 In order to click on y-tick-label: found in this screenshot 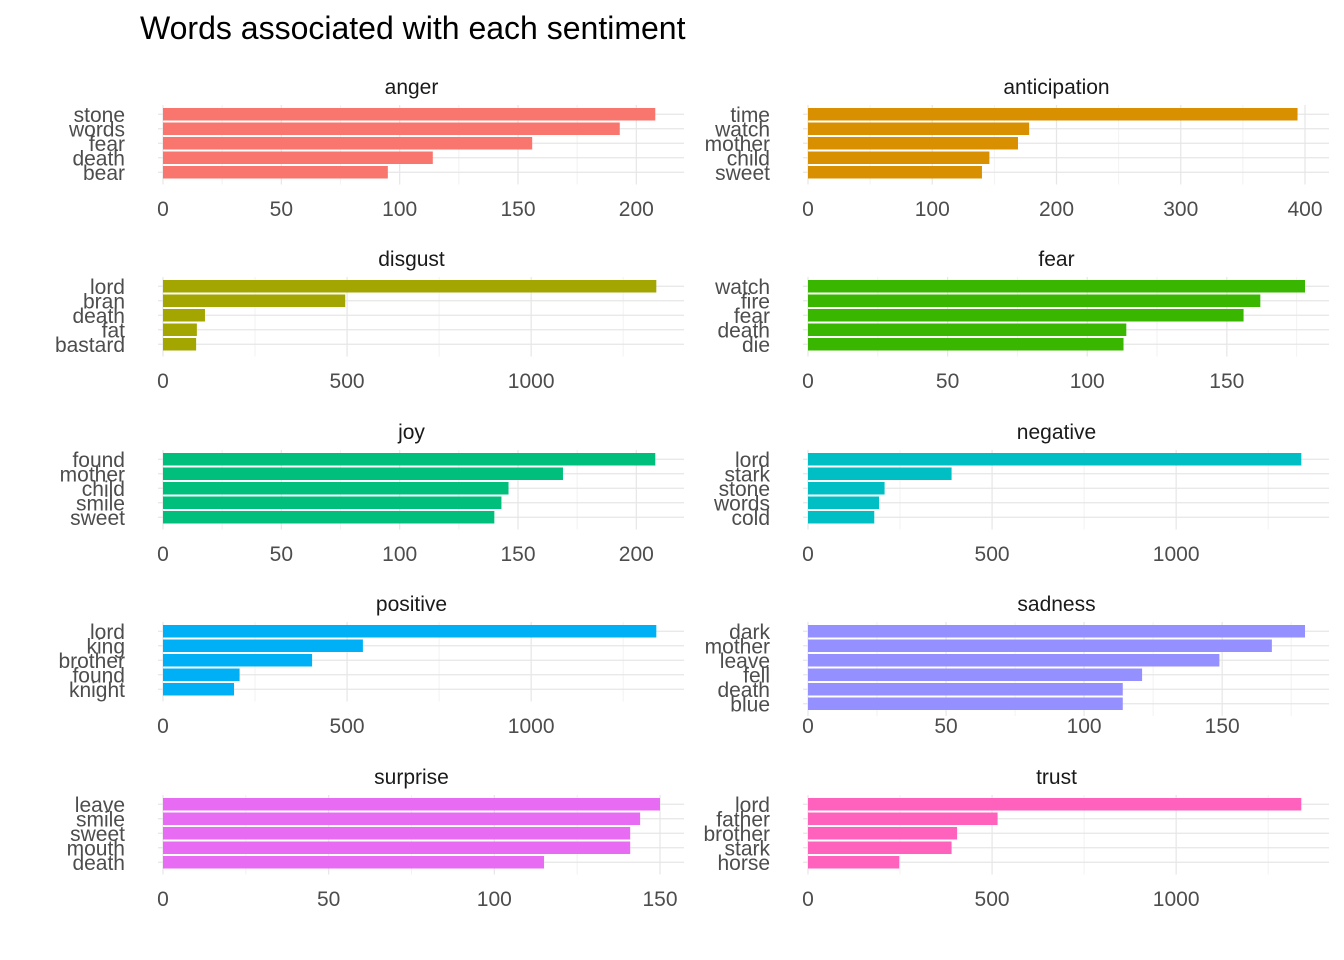, I will do `click(98, 460)`.